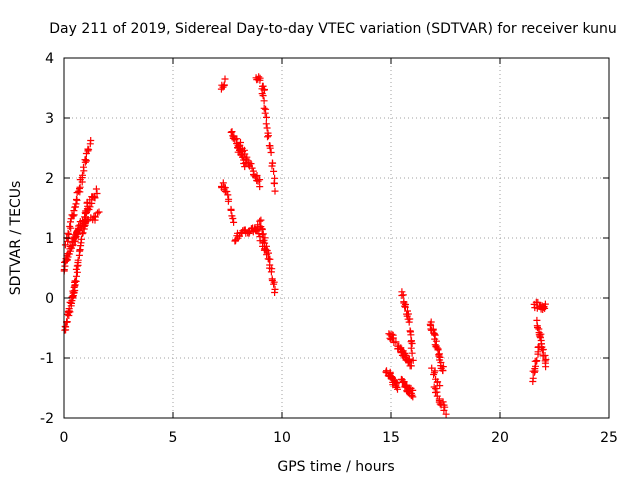 The width and height of the screenshot is (640, 480). Describe the element at coordinates (47, 359) in the screenshot. I see `y-tick-label: -1` at that location.